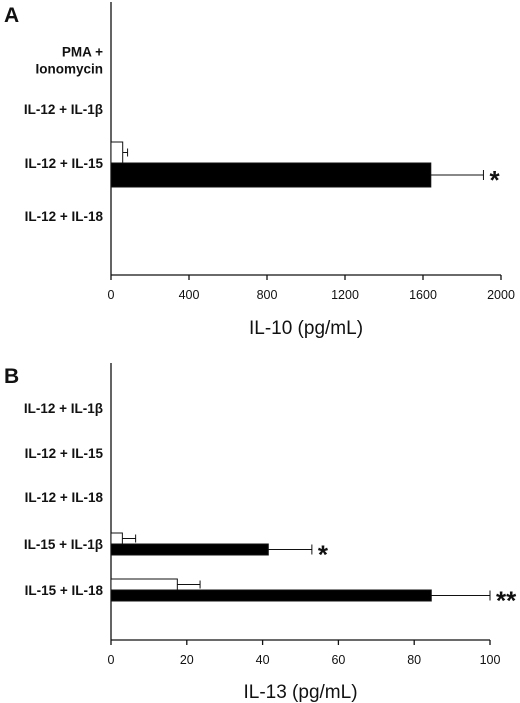  What do you see at coordinates (187, 660) in the screenshot?
I see `x-tick-label: 20` at bounding box center [187, 660].